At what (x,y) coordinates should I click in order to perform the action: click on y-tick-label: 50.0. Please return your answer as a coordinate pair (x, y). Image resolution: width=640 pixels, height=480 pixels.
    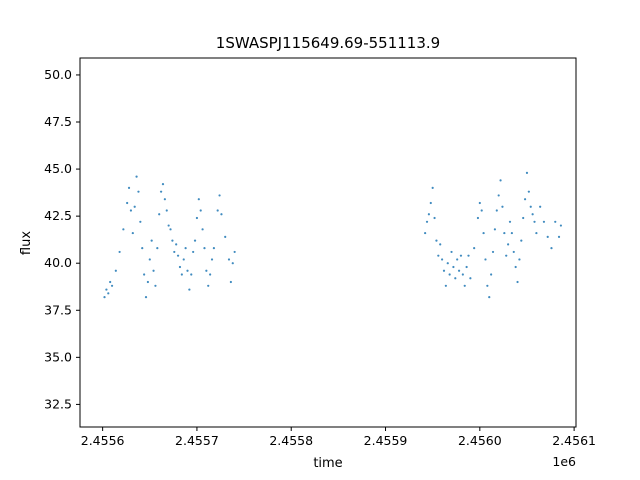
    Looking at the image, I should click on (58, 74).